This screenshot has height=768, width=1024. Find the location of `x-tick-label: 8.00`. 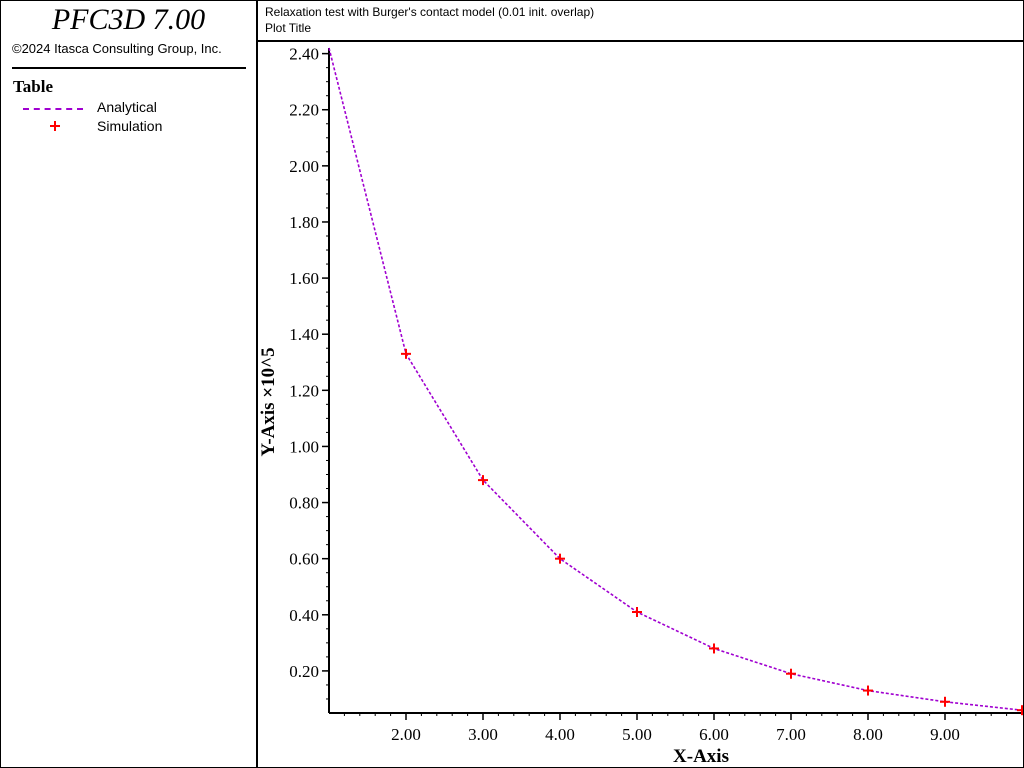

x-tick-label: 8.00 is located at coordinates (868, 734).